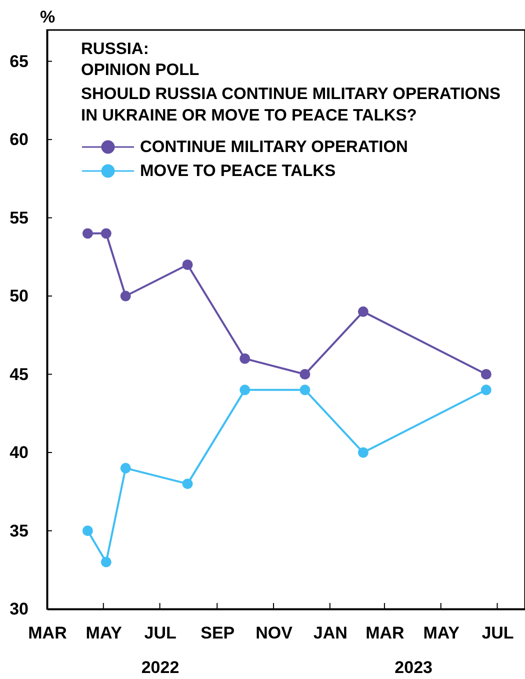 This screenshot has height=679, width=525. What do you see at coordinates (19, 530) in the screenshot?
I see `y-tick-label: 35` at bounding box center [19, 530].